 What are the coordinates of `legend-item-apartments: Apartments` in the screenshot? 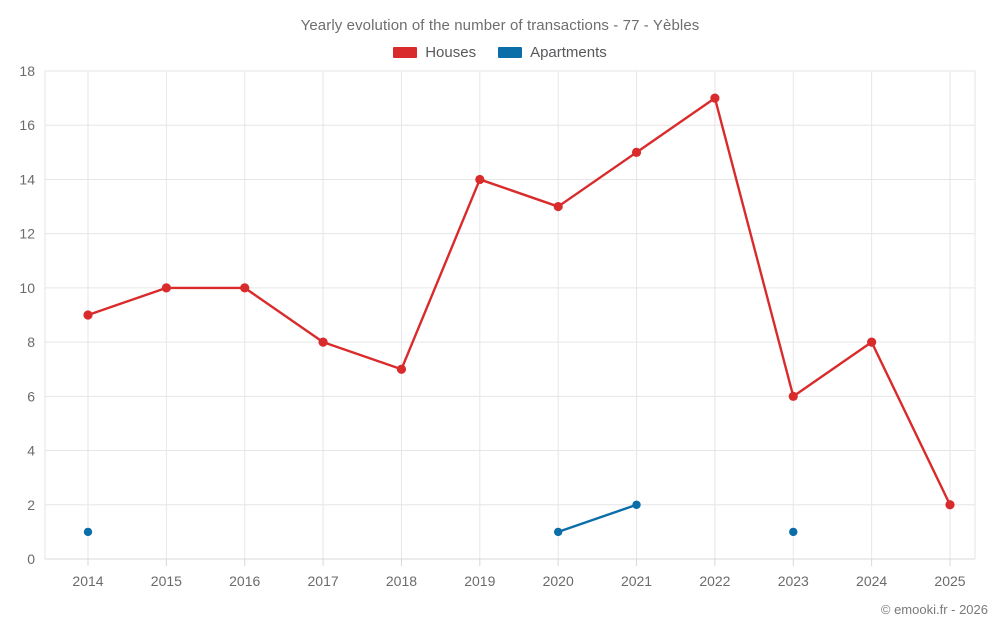 It's located at (552, 52).